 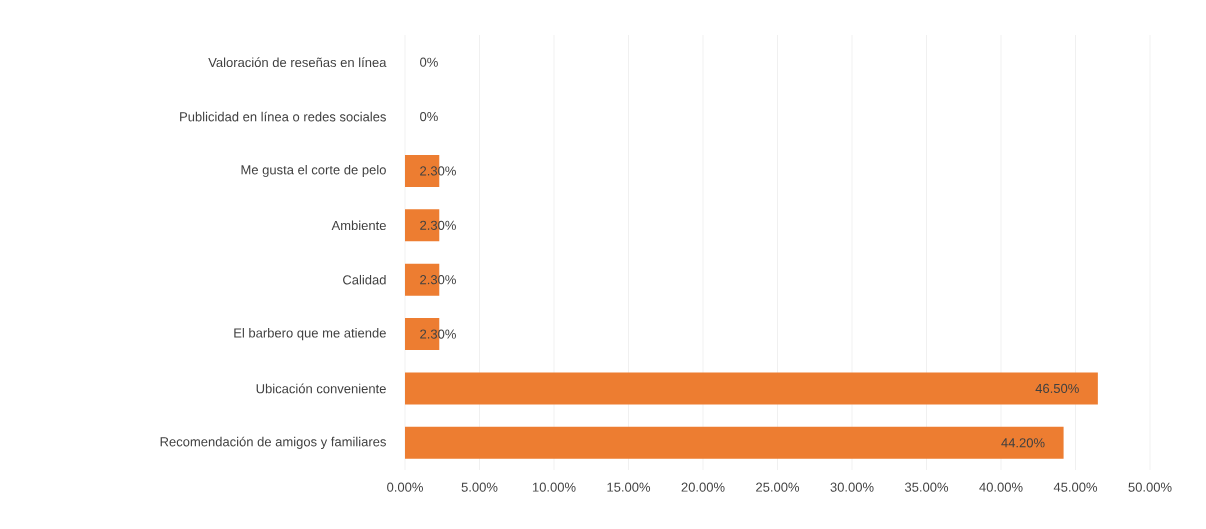 What do you see at coordinates (852, 487) in the screenshot?
I see `x-tick-label: 30.00%` at bounding box center [852, 487].